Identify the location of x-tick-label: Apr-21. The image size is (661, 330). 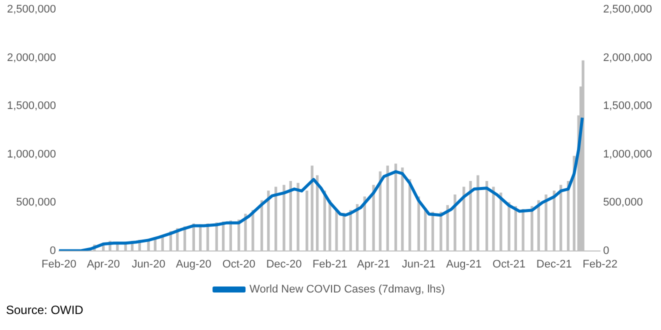
(373, 264).